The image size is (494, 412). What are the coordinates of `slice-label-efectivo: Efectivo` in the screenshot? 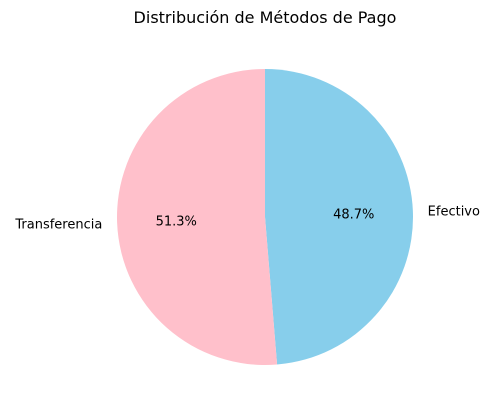 It's located at (454, 211).